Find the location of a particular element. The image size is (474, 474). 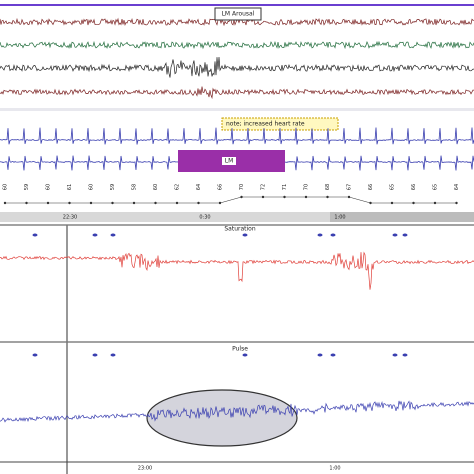

timeline-label: 0:30 is located at coordinates (204, 218).